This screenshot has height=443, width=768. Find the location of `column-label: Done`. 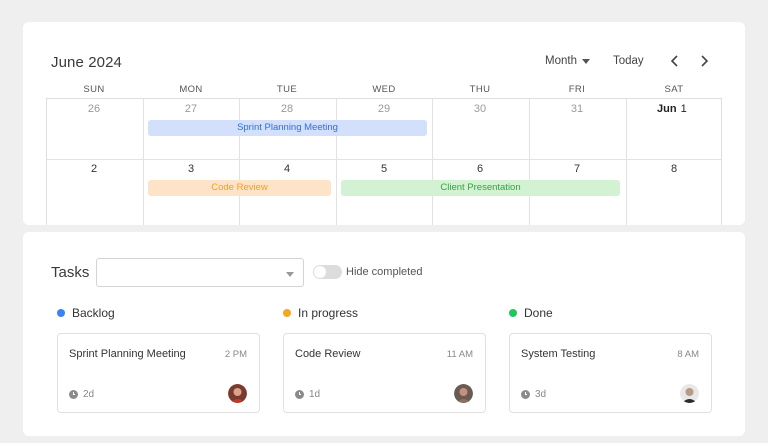

column-label: Done is located at coordinates (538, 313).